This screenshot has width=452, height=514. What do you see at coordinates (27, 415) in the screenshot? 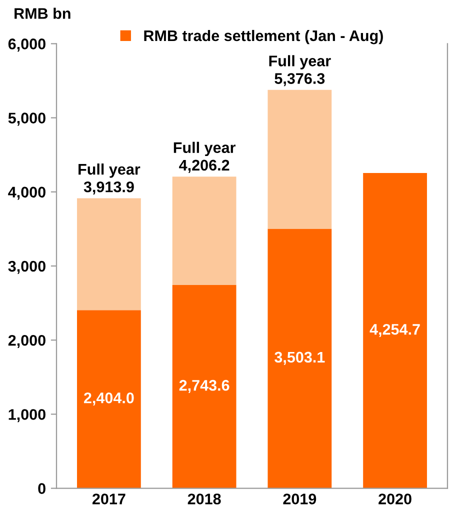
I see `y-tick-label: 1,000` at bounding box center [27, 415].